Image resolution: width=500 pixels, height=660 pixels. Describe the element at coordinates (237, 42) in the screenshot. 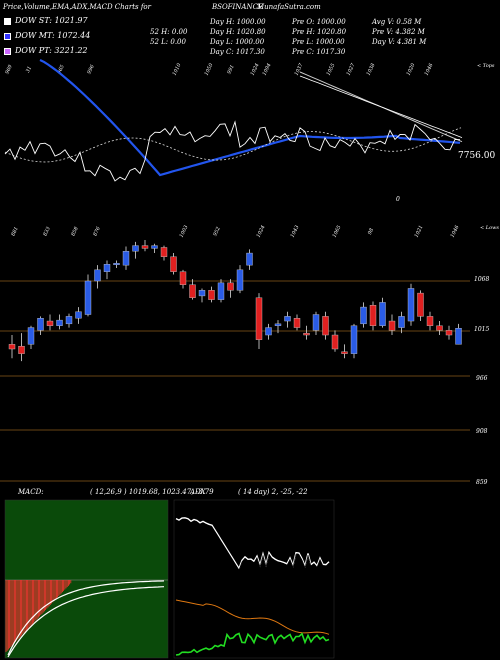

I see `stat-day-l: Day L: 1000.00` at that location.